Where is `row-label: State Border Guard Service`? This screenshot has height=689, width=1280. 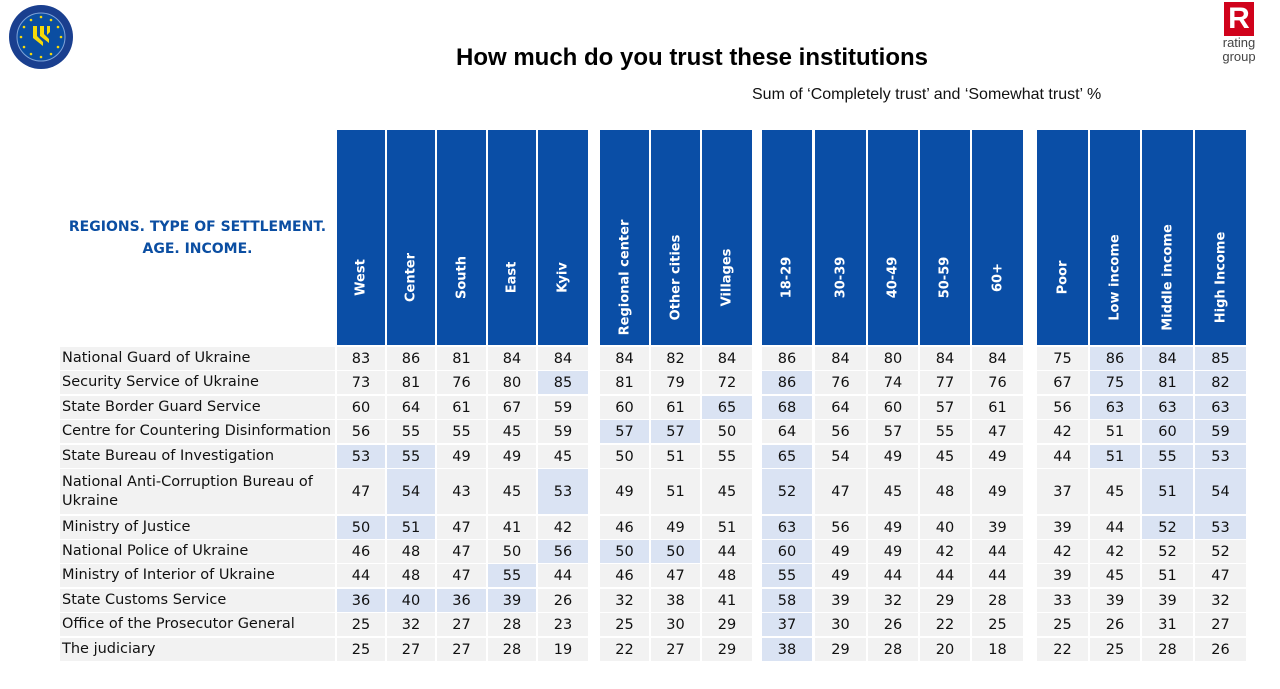 row-label: State Border Guard Service is located at coordinates (161, 407).